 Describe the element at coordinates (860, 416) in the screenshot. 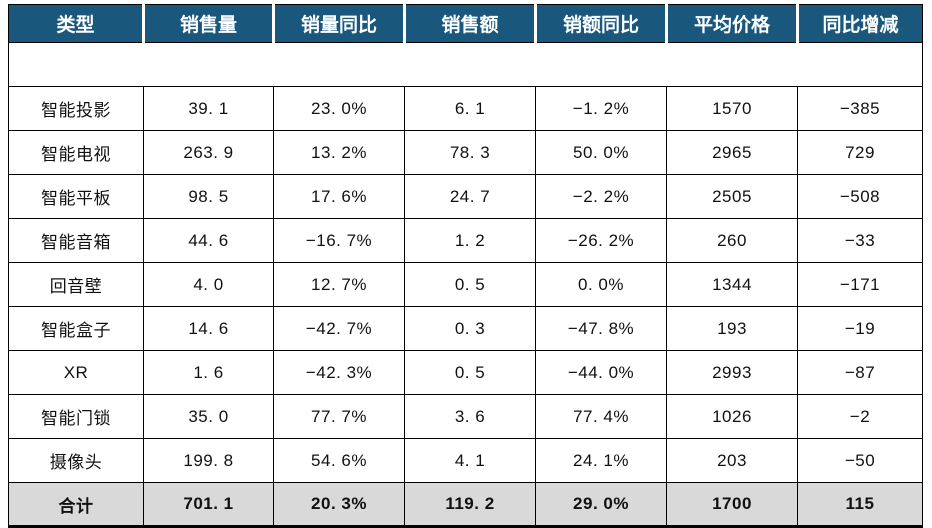

I see `table-cell: −2` at that location.